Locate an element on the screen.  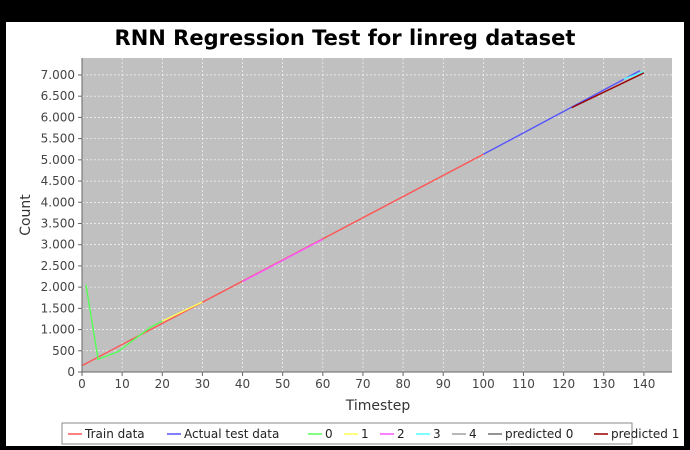
x-tick-label: 0 is located at coordinates (82, 384).